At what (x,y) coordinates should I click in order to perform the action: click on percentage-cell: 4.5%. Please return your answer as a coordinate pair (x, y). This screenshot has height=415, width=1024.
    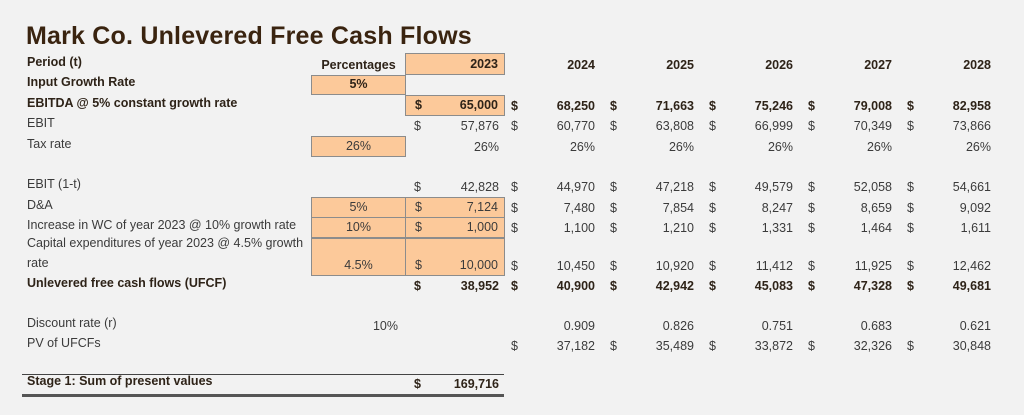
    Looking at the image, I should click on (358, 257).